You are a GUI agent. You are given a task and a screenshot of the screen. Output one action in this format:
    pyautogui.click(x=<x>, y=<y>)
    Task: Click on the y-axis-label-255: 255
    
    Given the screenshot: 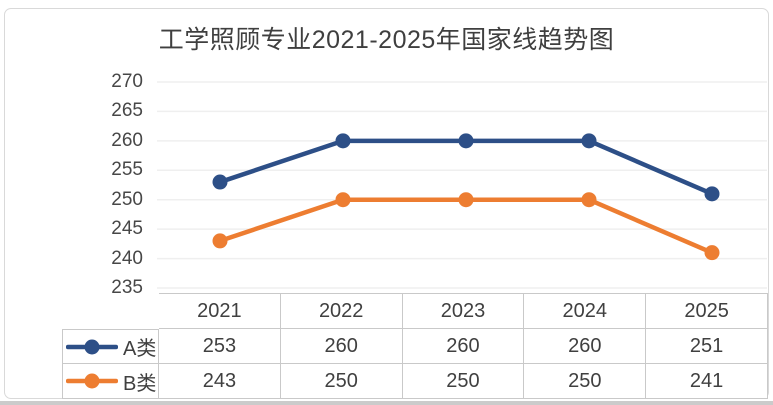 What is the action you would take?
    pyautogui.click(x=127, y=170)
    